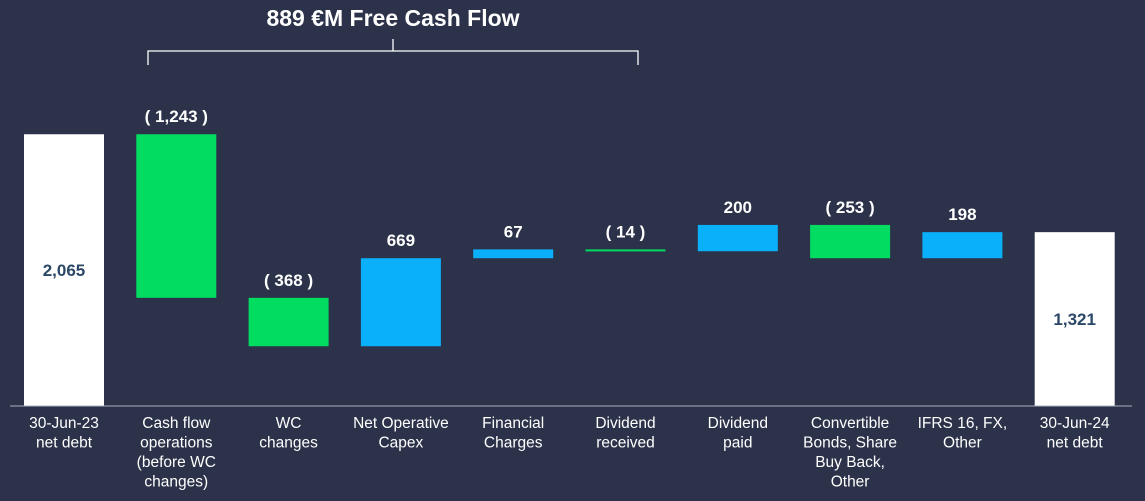  Describe the element at coordinates (738, 433) in the screenshot. I see `category-label-dividend-paid: Dividend paid` at that location.